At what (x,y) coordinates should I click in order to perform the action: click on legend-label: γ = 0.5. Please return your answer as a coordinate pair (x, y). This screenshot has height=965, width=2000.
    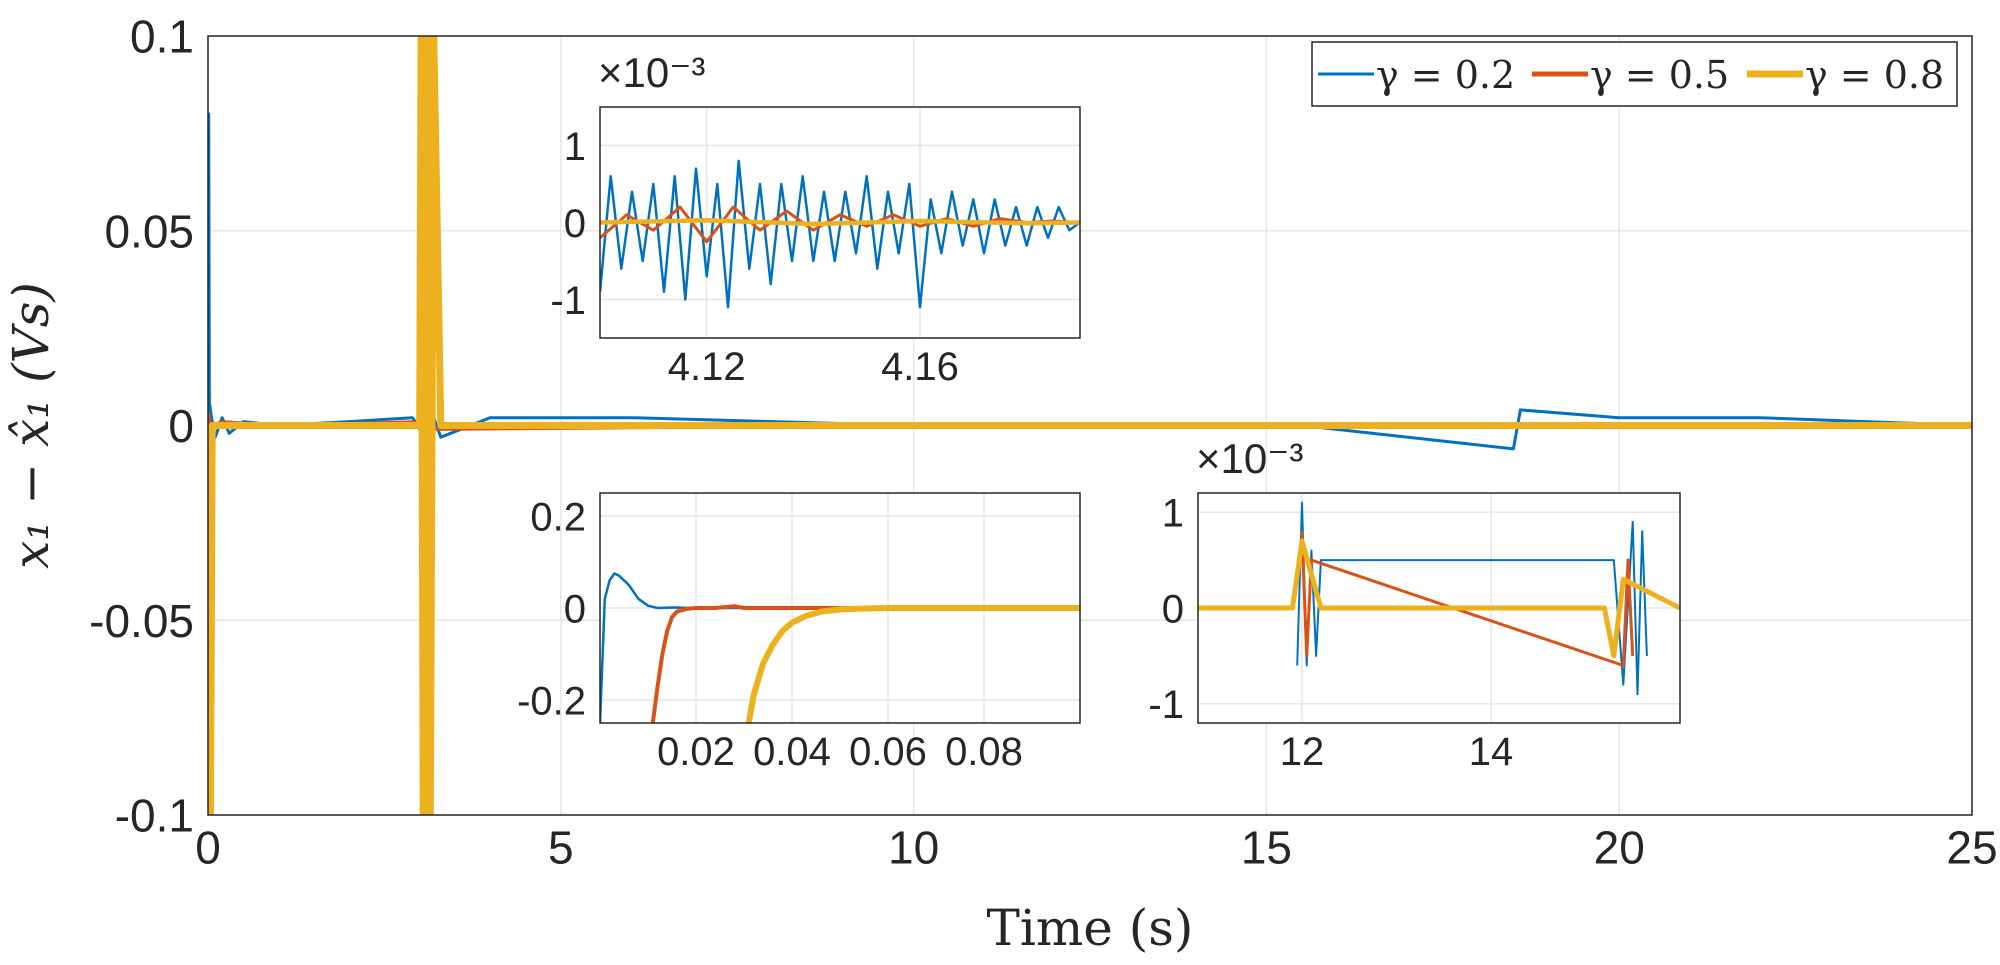
    Looking at the image, I should click on (1659, 75).